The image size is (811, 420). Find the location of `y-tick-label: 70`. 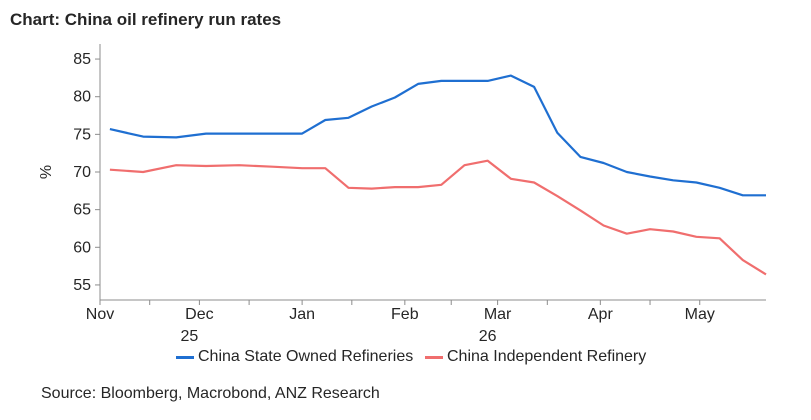

y-tick-label: 70 is located at coordinates (82, 172).